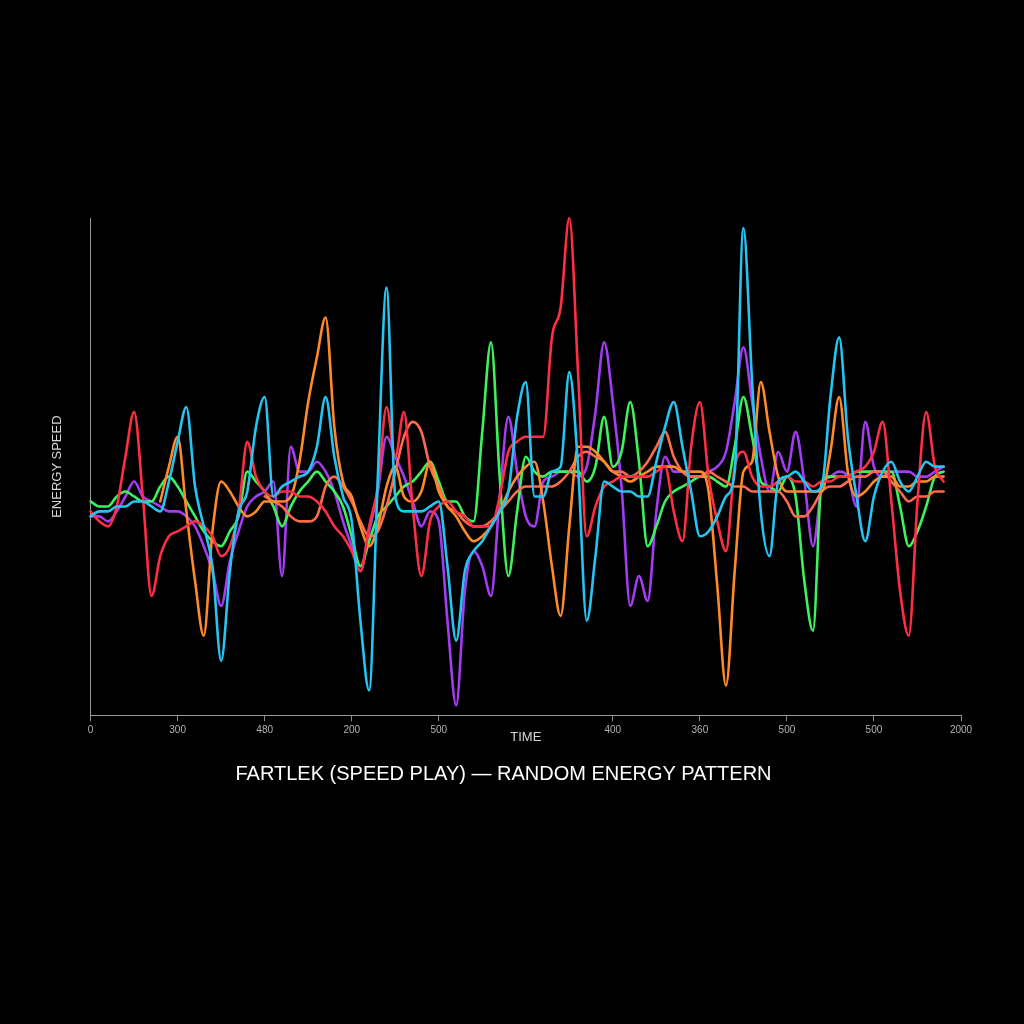 The height and width of the screenshot is (1024, 1024). What do you see at coordinates (265, 730) in the screenshot?
I see `x-tick-label: 480` at bounding box center [265, 730].